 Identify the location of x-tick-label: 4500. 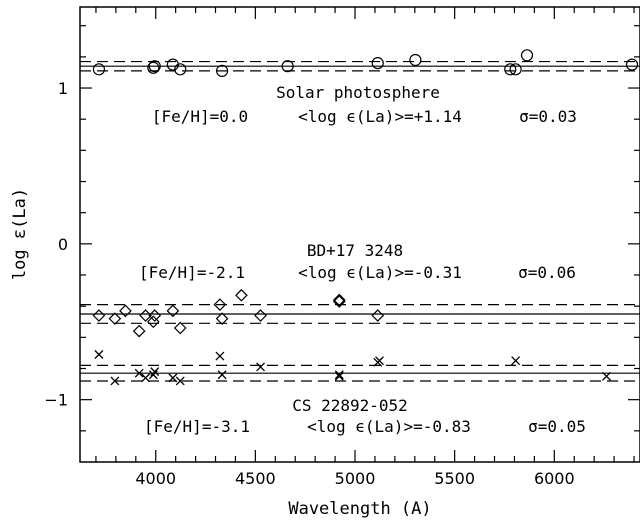
(255, 478).